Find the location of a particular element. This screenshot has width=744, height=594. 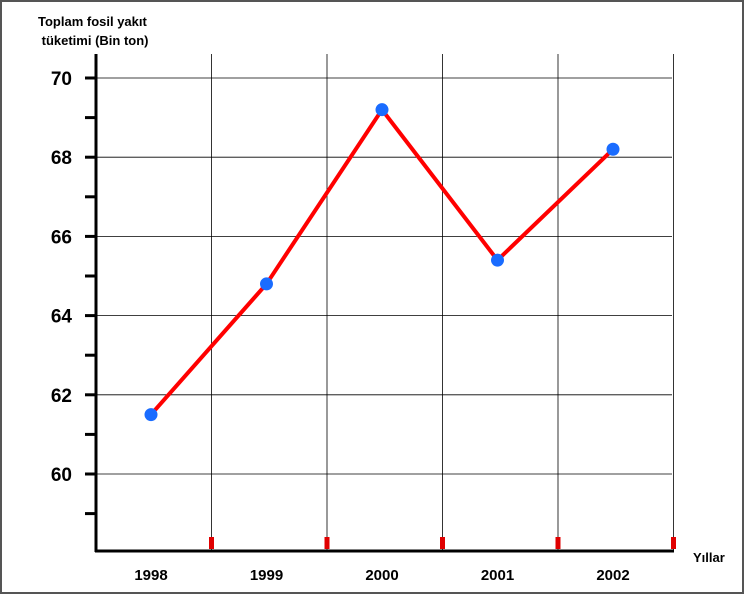

y-tick-label-62: 62 is located at coordinates (61, 396).